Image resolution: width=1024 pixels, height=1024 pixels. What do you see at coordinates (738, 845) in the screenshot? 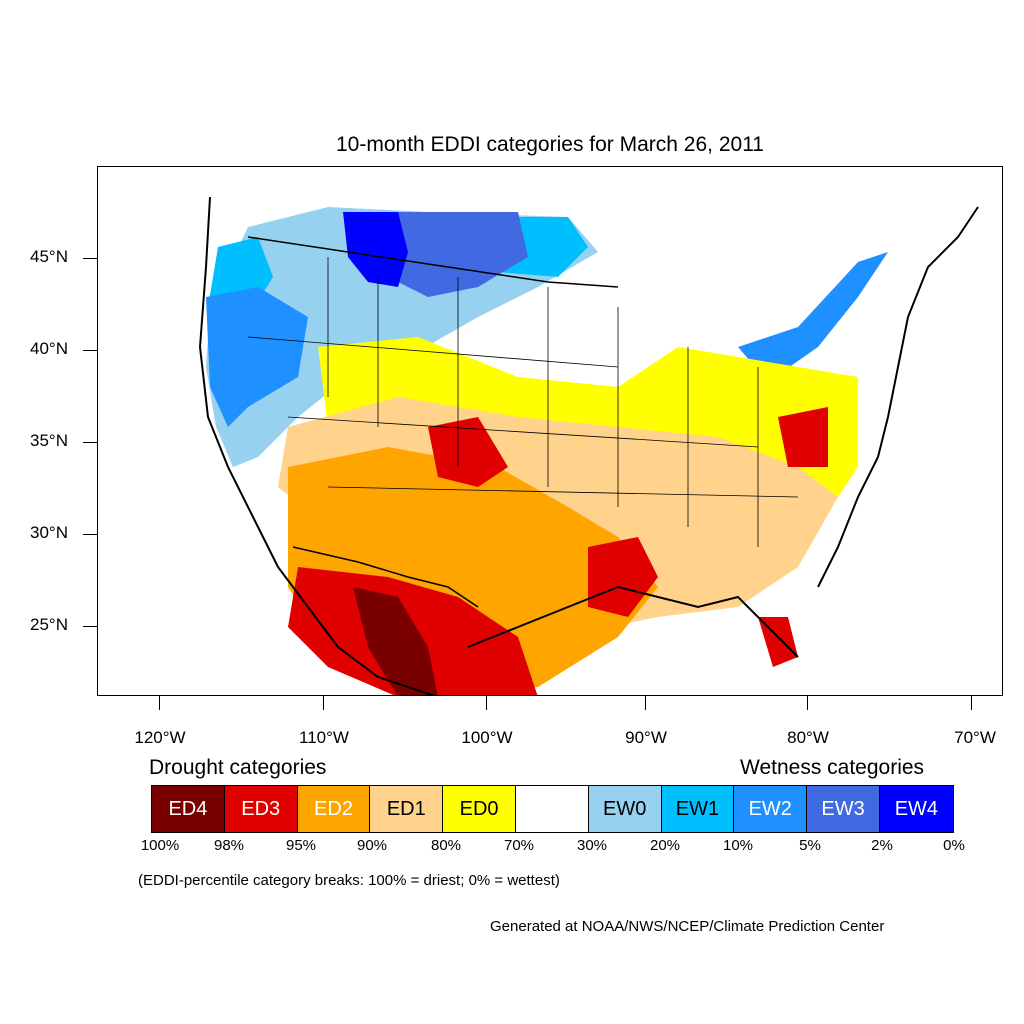
I see `pct-label-10: 10%` at bounding box center [738, 845].